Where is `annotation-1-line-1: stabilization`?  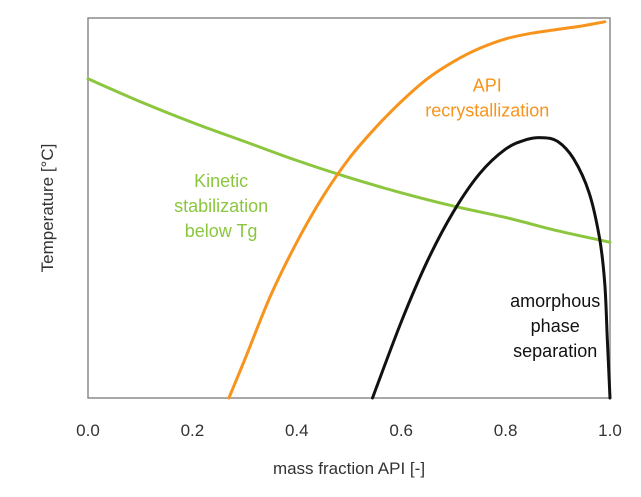 annotation-1-line-1: stabilization is located at coordinates (221, 206).